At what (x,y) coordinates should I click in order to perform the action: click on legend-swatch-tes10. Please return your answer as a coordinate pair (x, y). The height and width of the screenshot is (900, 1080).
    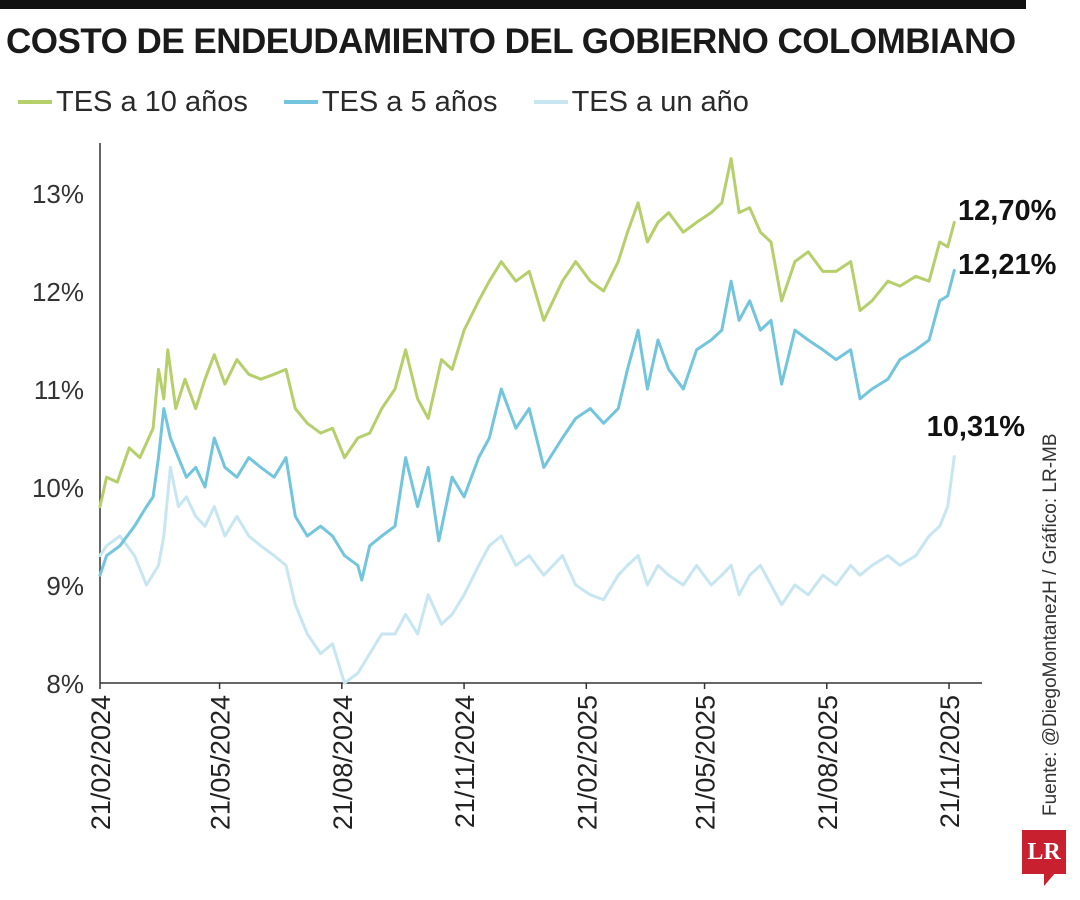
    Looking at the image, I should click on (35, 102).